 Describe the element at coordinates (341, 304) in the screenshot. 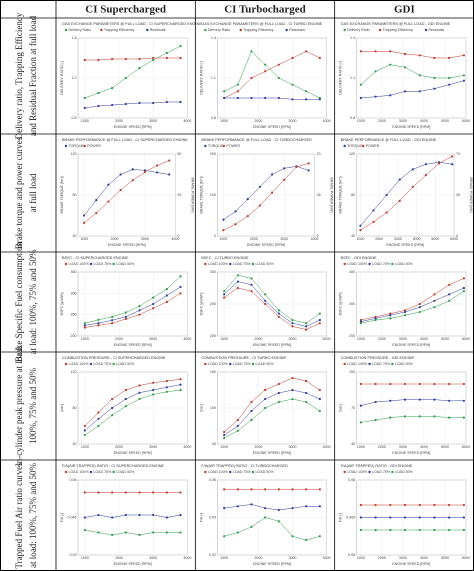

I see `y-axis-label: BSFC [g/kWh]` at that location.